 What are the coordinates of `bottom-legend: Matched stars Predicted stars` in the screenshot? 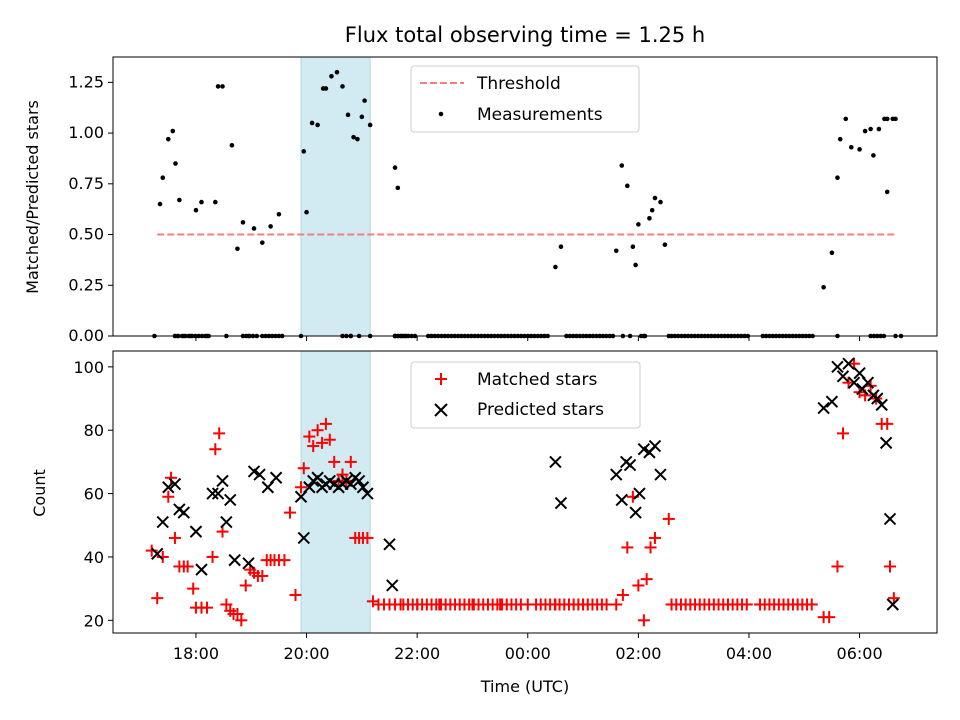 It's located at (525, 395).